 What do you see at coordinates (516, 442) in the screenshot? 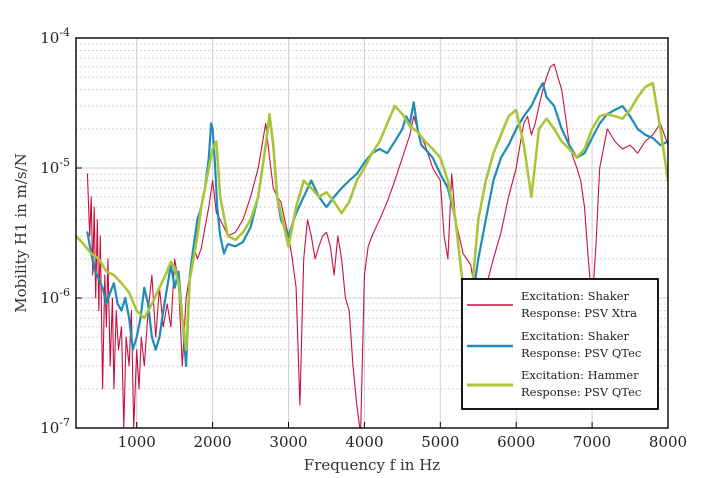
I see `x-tick-label: 6000` at bounding box center [516, 442].